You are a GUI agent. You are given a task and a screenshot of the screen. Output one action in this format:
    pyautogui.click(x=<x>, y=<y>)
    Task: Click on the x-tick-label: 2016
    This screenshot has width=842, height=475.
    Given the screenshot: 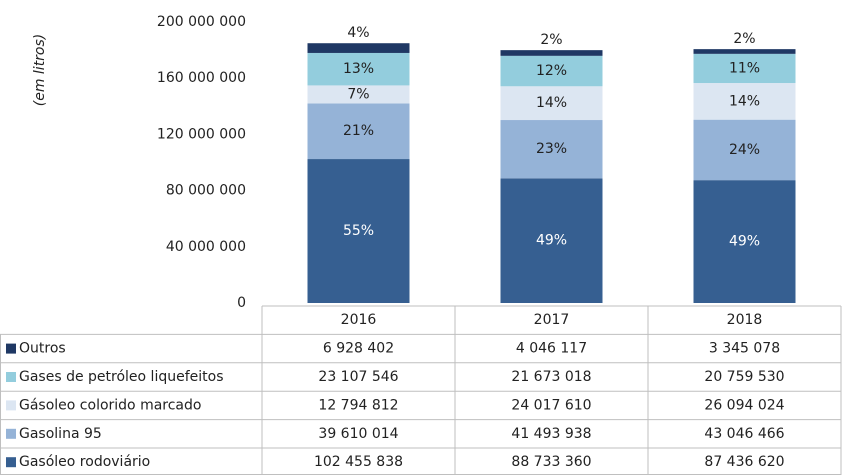 What is the action you would take?
    pyautogui.click(x=359, y=320)
    